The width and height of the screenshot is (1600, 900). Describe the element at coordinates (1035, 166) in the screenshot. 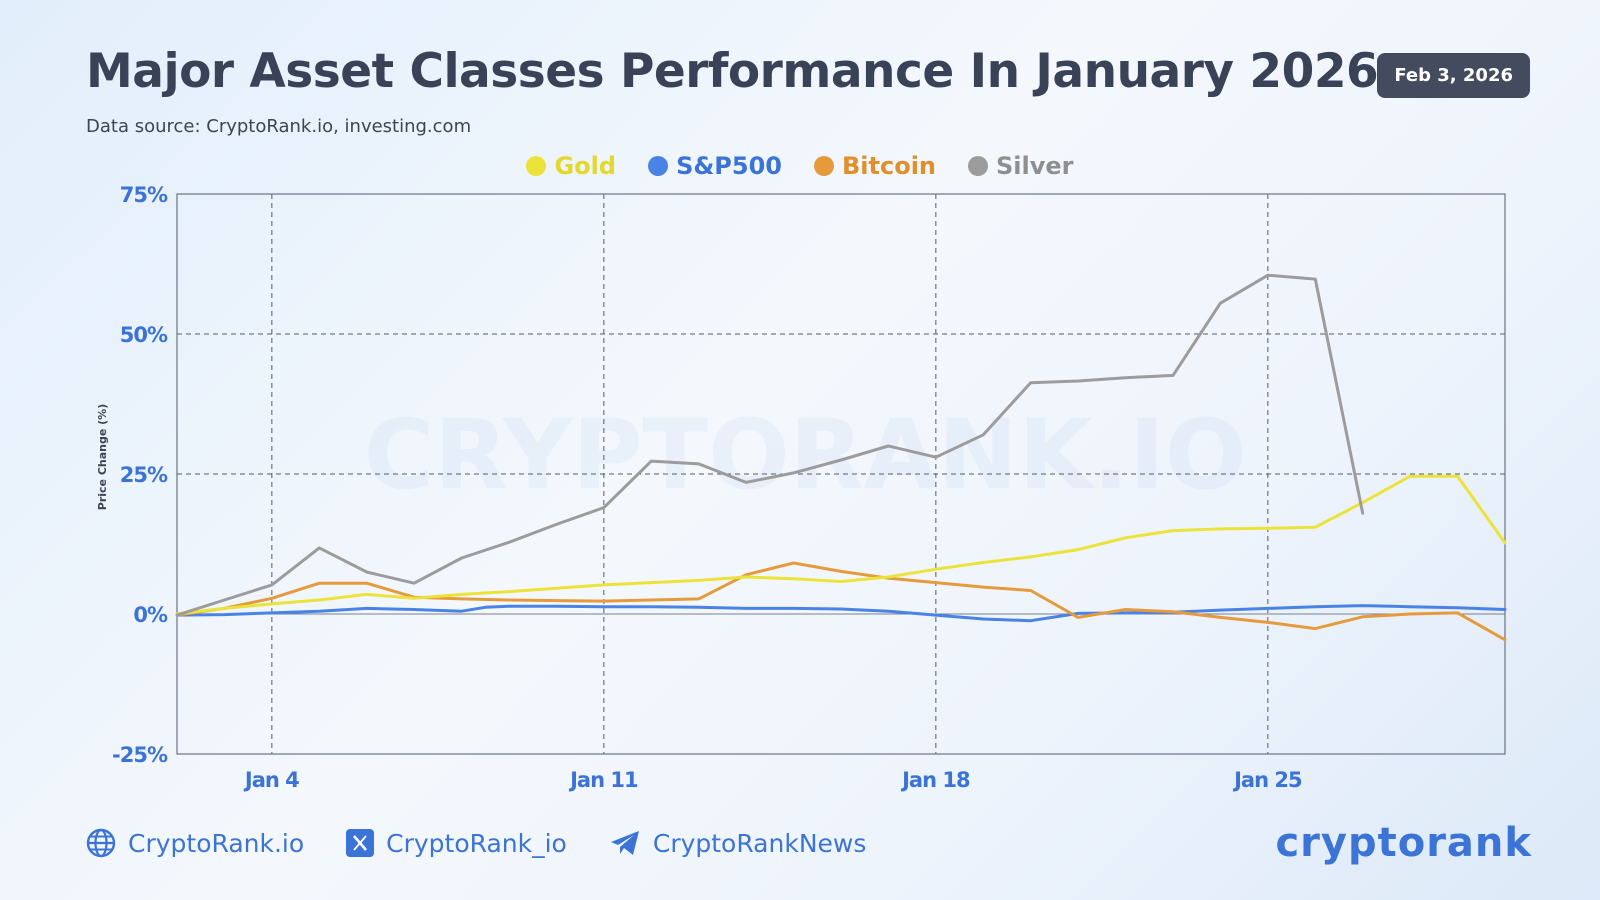

I see `legend-label-silver: Silver` at that location.